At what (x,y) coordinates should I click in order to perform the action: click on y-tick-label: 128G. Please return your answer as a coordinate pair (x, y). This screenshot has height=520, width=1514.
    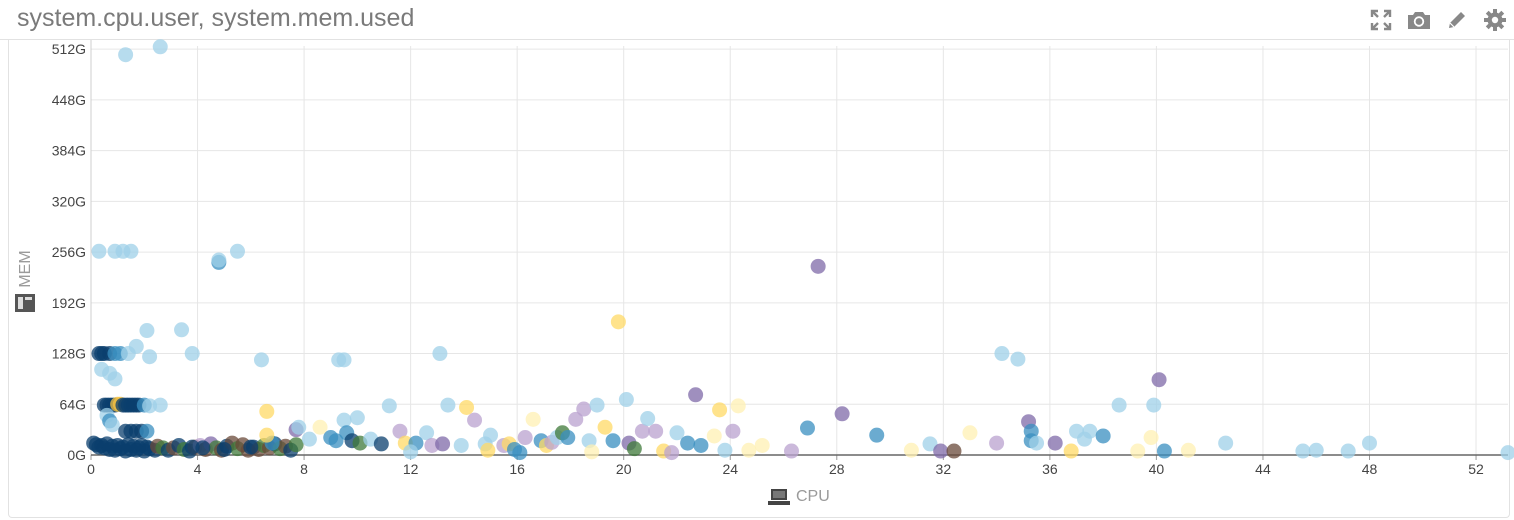
    Looking at the image, I should click on (69, 354).